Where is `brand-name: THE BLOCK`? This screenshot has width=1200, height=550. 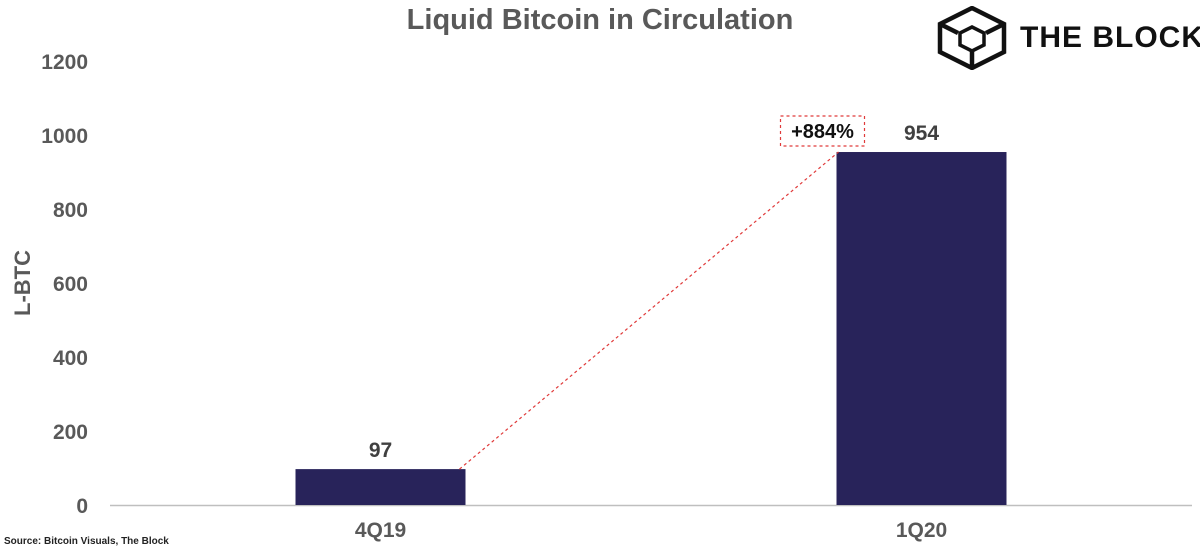
brand-name: THE BLOCK is located at coordinates (1110, 37).